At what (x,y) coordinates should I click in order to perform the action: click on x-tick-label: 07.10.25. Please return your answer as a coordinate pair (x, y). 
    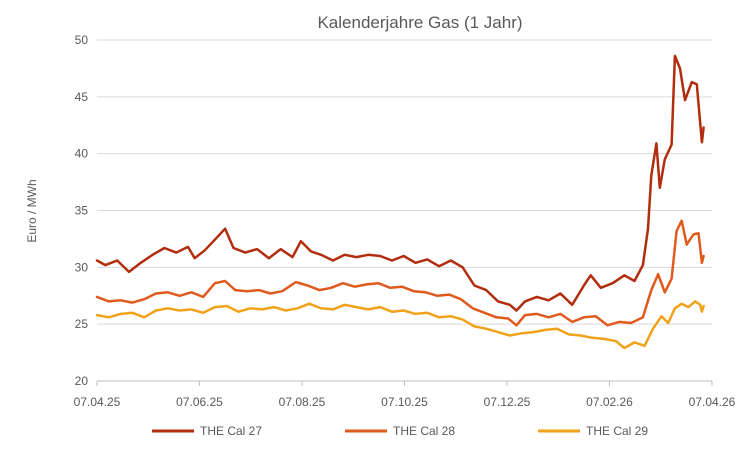
    Looking at the image, I should click on (404, 402).